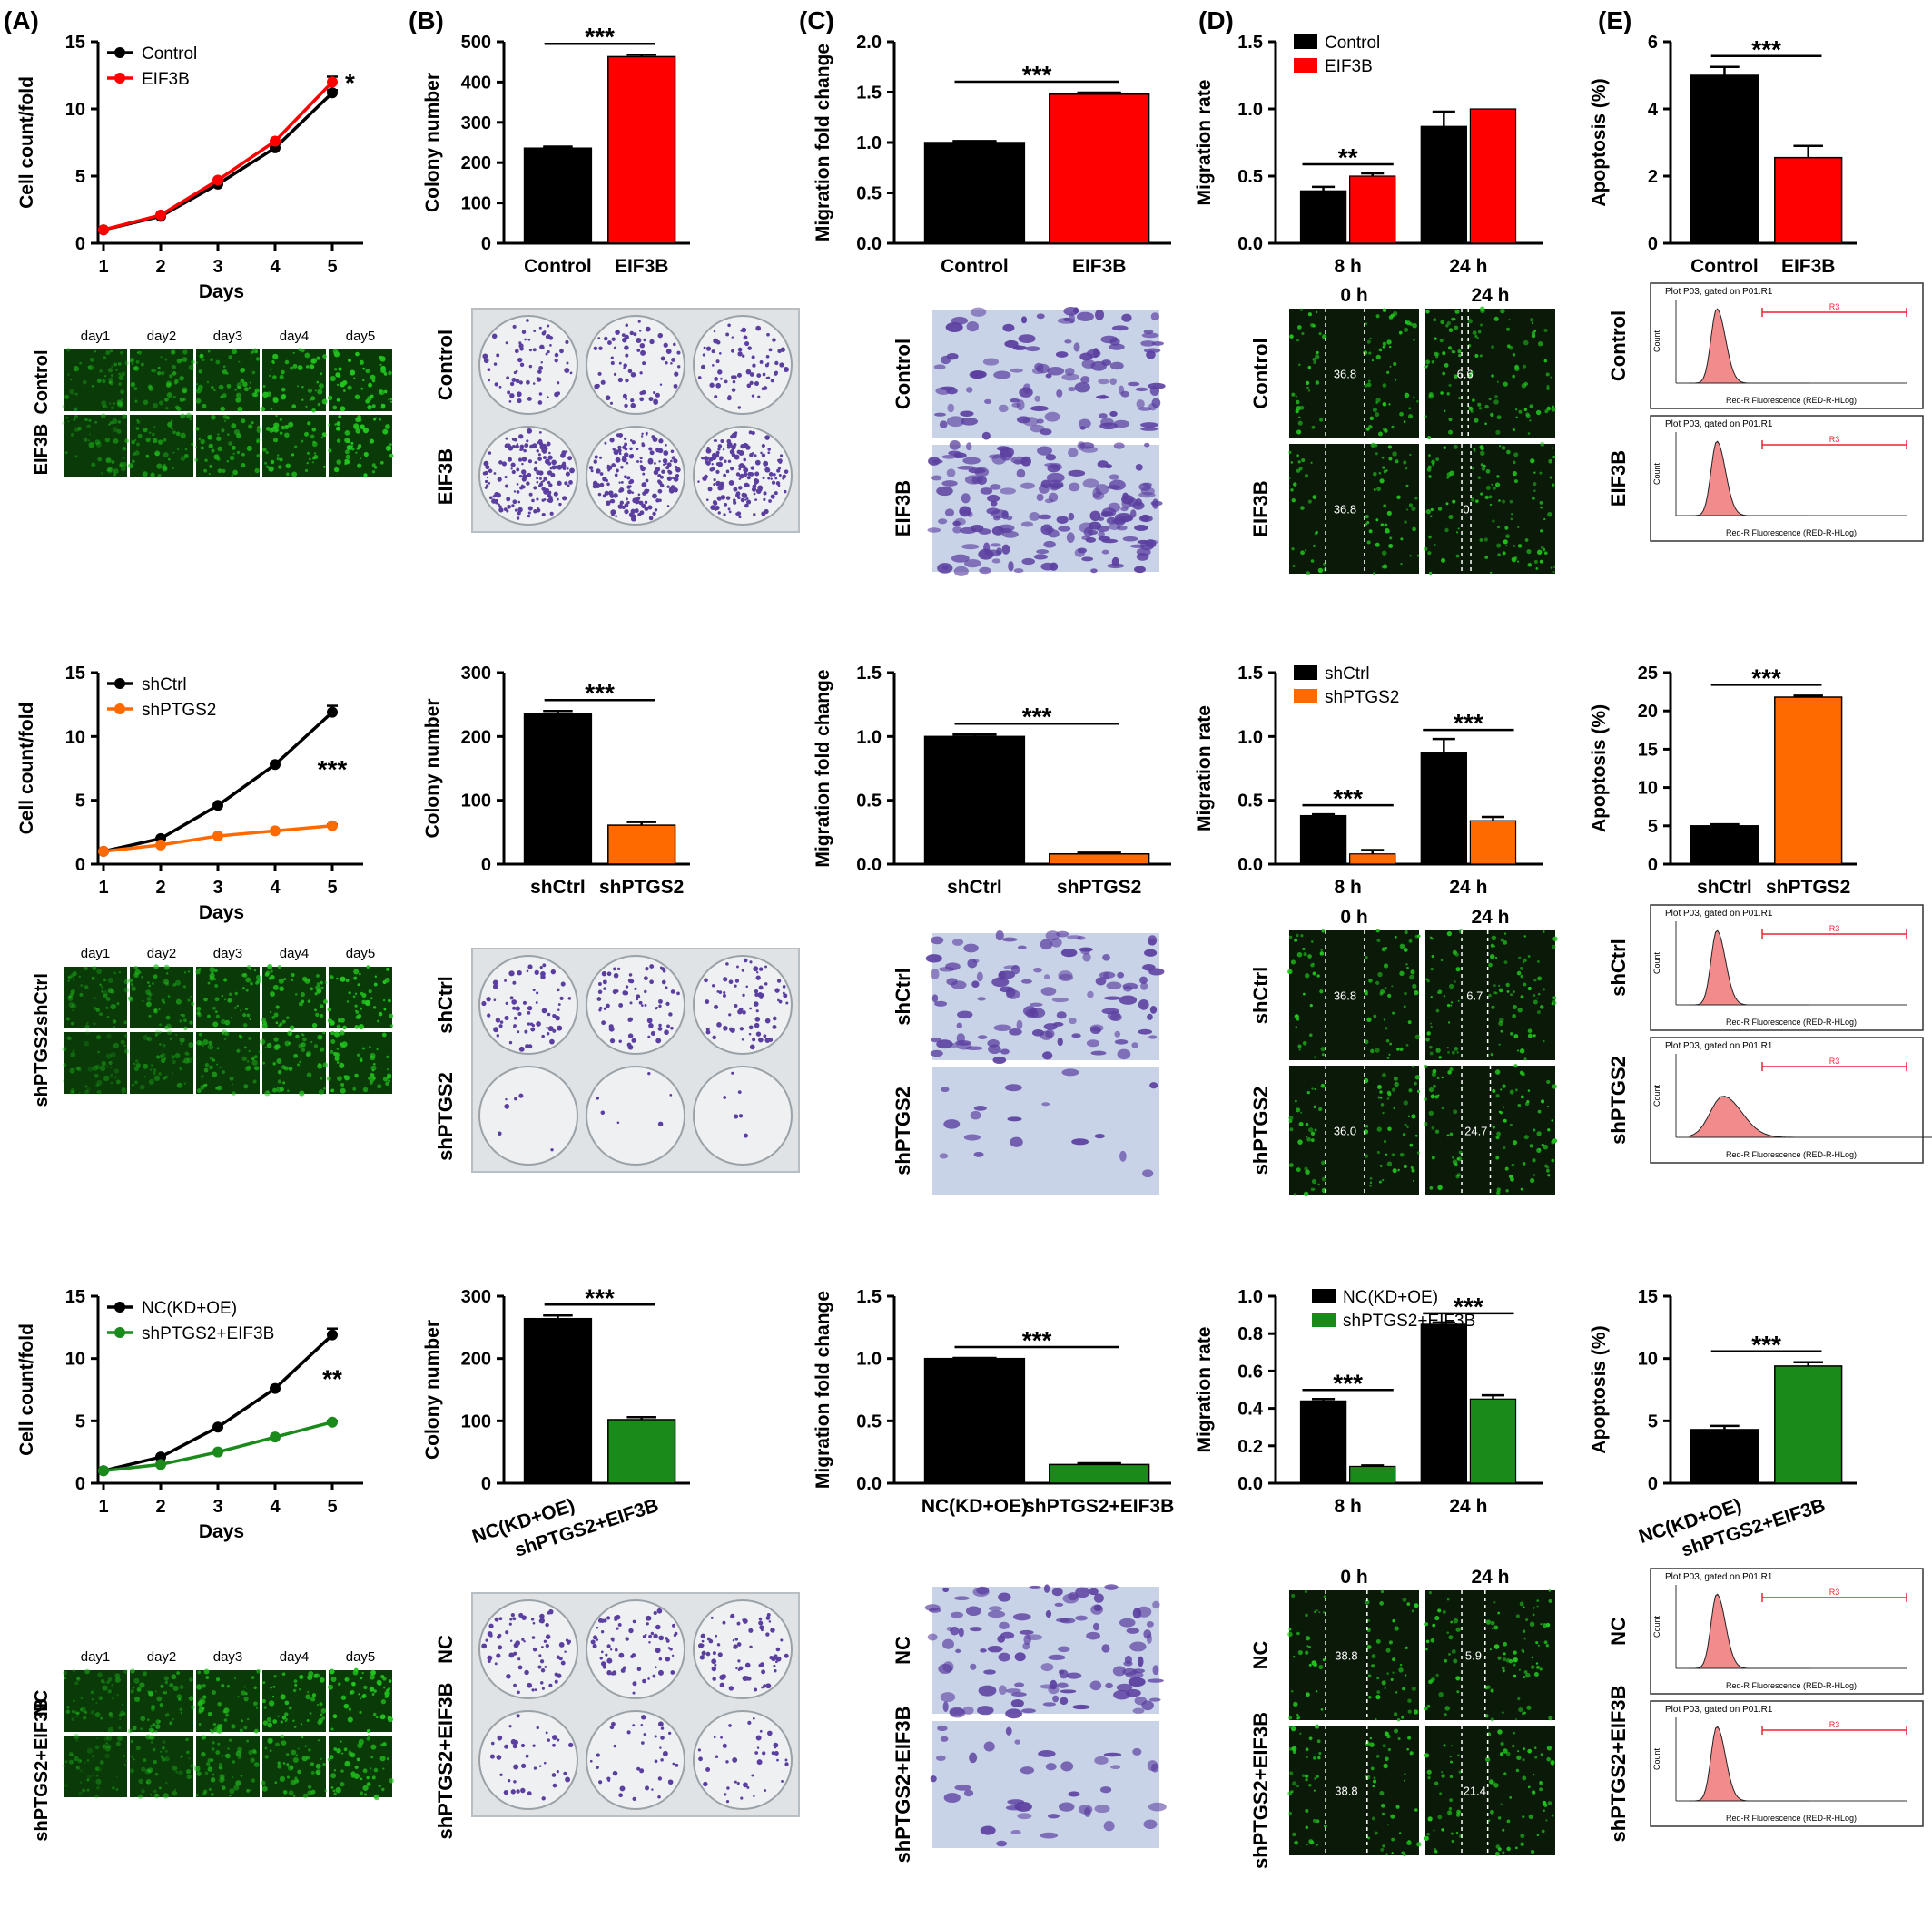  Describe the element at coordinates (119, 78) in the screenshot. I see `legend-swatch-dot` at that location.